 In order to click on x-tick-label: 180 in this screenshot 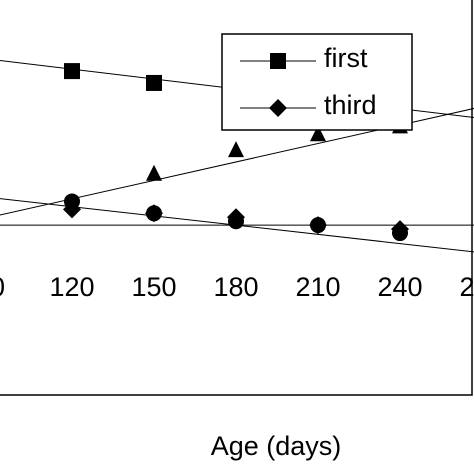, I will do `click(235, 287)`.